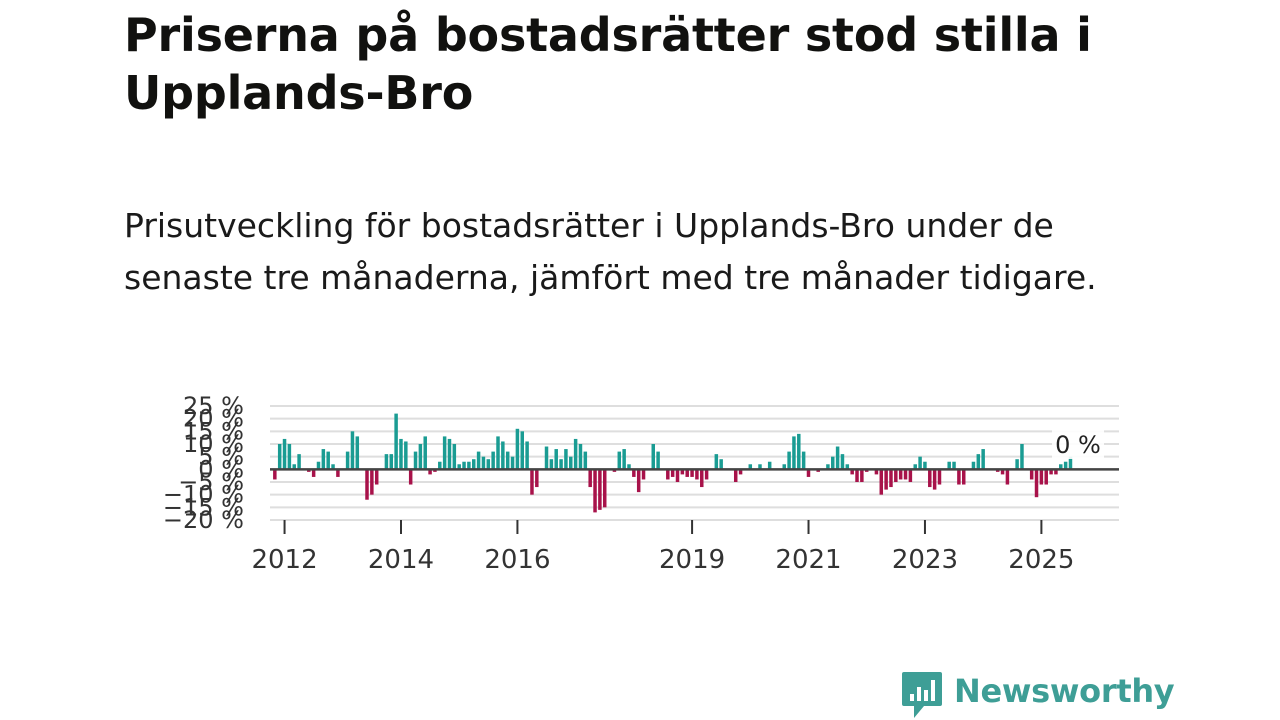 Image resolution: width=1280 pixels, height=720 pixels. I want to click on last-value-label-bg, so click(1078, 444).